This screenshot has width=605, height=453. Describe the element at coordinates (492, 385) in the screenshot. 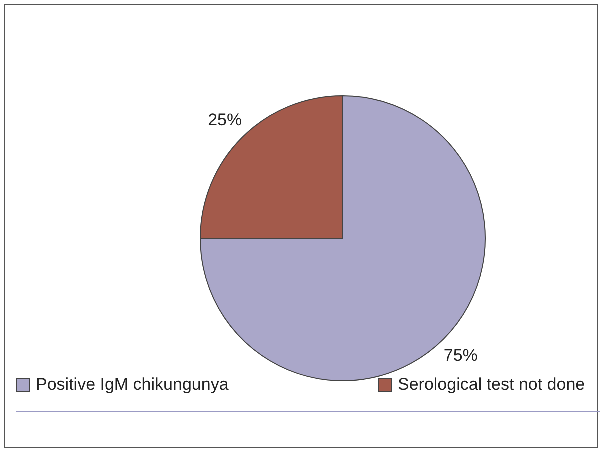

I see `legend-label: Serological test not done` at that location.